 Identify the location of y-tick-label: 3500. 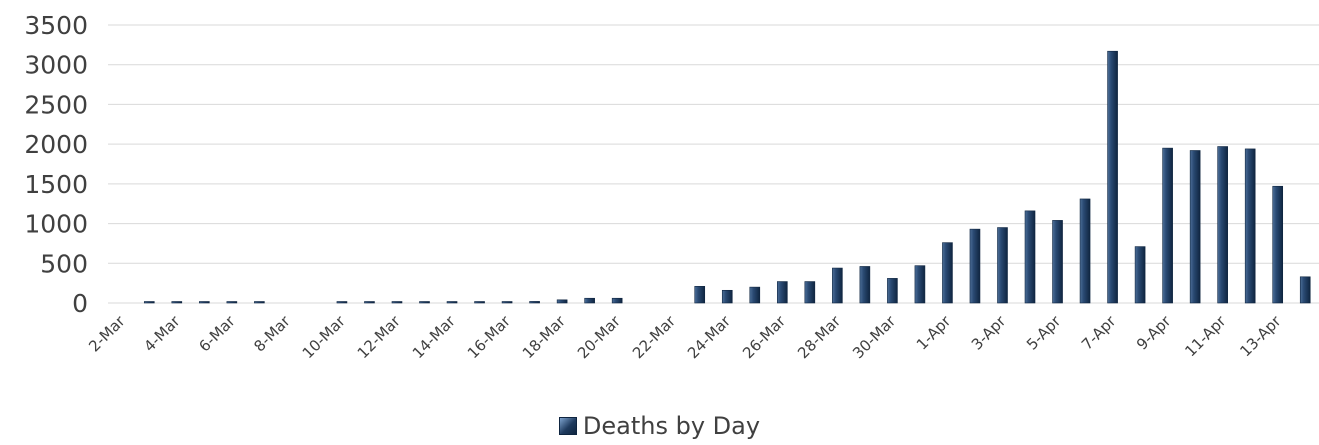
(56, 25).